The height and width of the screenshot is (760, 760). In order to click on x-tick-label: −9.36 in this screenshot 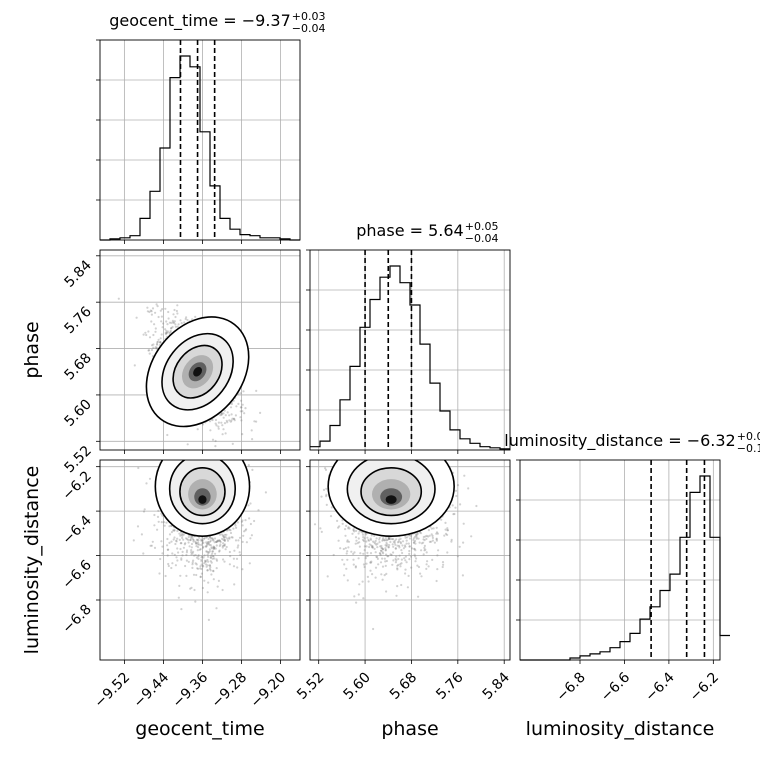, I will do `click(191, 690)`.